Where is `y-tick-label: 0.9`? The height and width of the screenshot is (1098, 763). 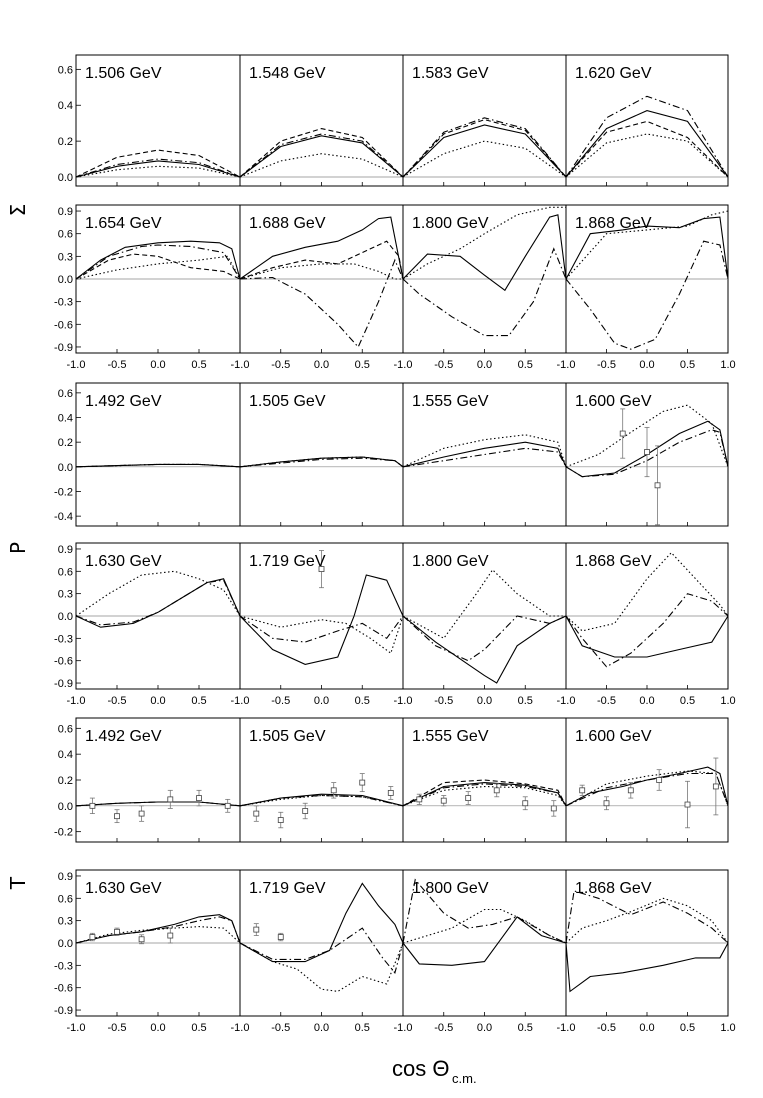
y-tick-label: 0.9 is located at coordinates (65, 212).